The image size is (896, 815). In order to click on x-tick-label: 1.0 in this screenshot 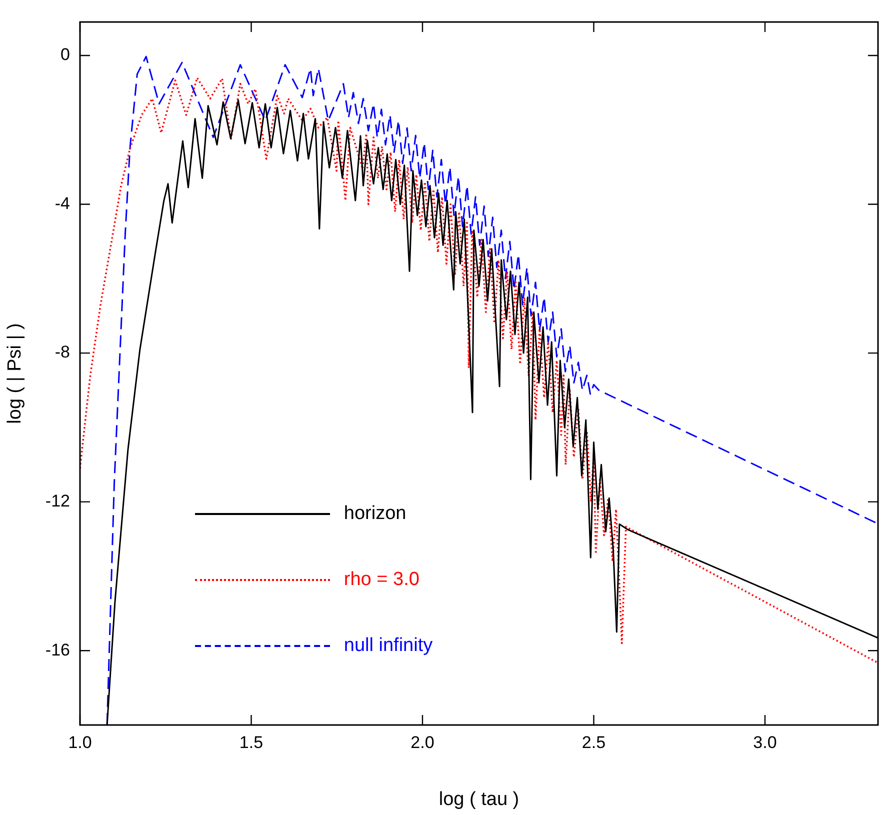, I will do `click(80, 742)`.